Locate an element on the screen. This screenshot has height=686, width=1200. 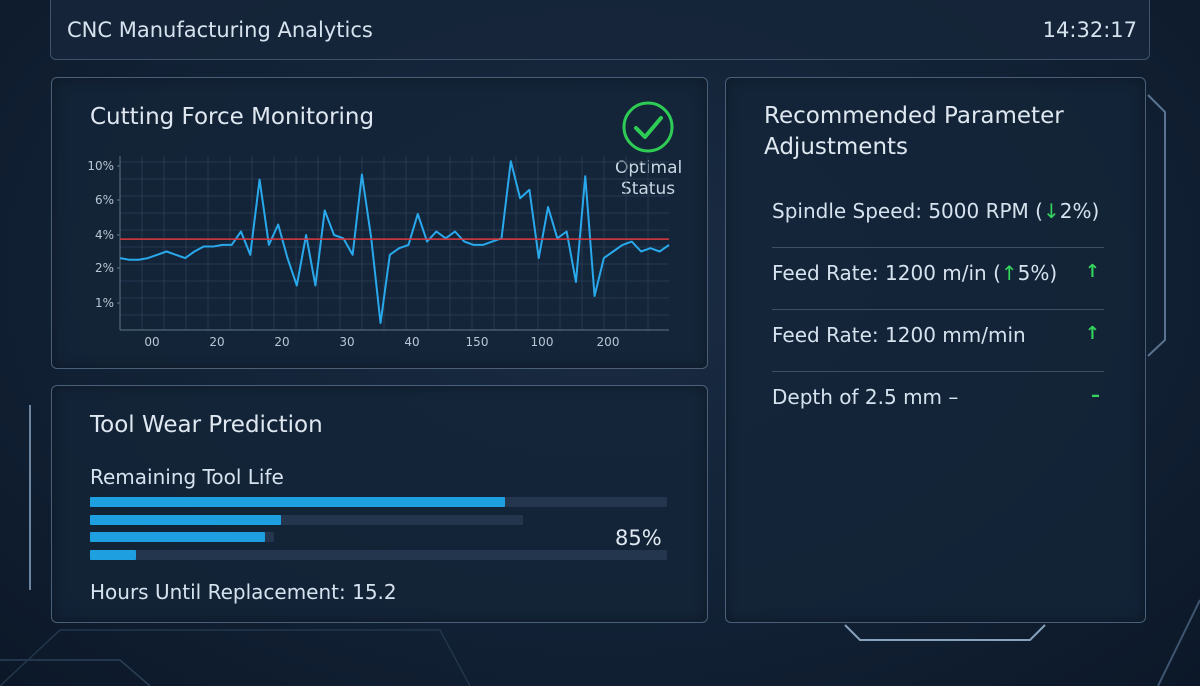
x-tick-label: 100 is located at coordinates (542, 342).